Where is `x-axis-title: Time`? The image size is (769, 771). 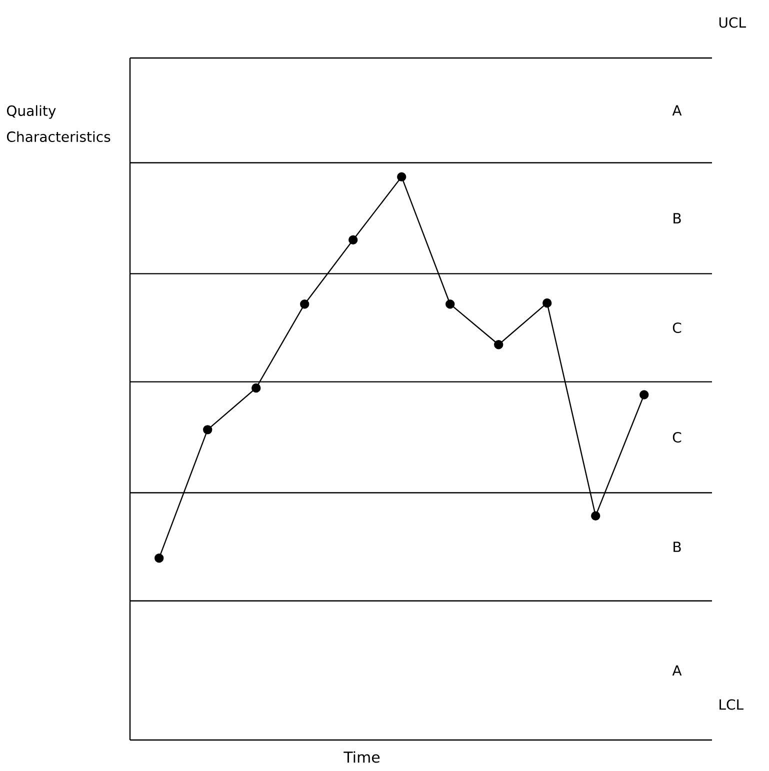
x-axis-title: Time is located at coordinates (362, 757).